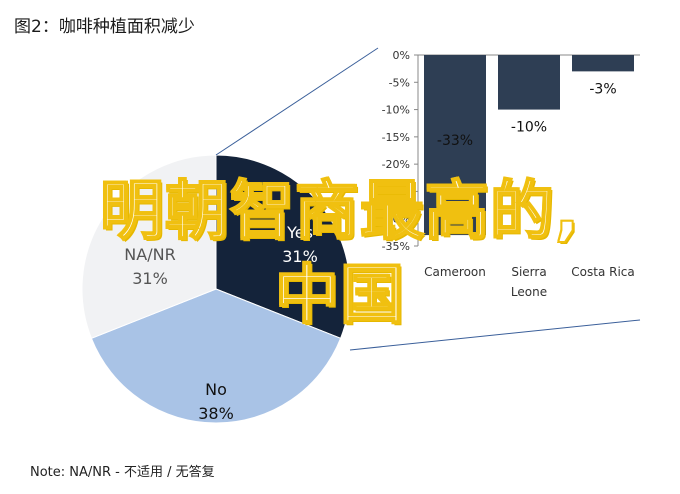  I want to click on x-category-label: Sierra, so click(528, 272).